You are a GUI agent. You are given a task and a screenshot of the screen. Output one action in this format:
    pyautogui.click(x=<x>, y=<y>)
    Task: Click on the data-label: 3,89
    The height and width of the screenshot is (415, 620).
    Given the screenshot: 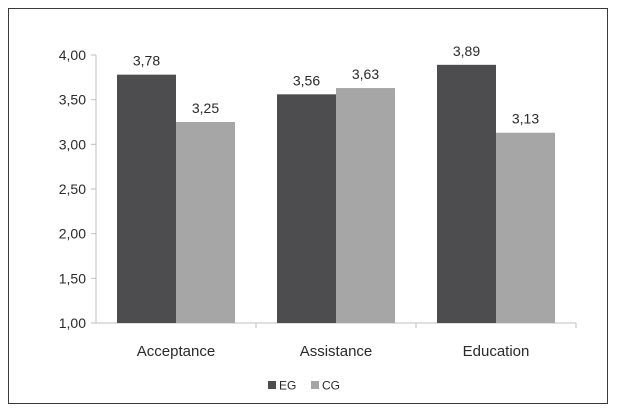 What is the action you would take?
    pyautogui.click(x=466, y=51)
    